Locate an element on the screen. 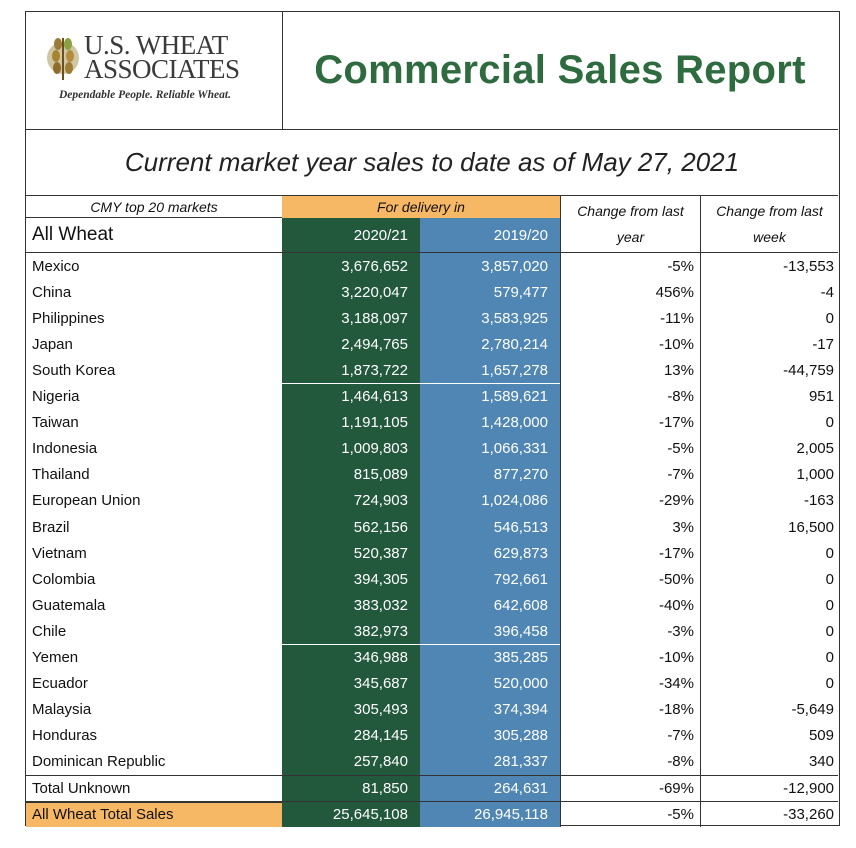  commodity-label: All Wheat is located at coordinates (157, 235).